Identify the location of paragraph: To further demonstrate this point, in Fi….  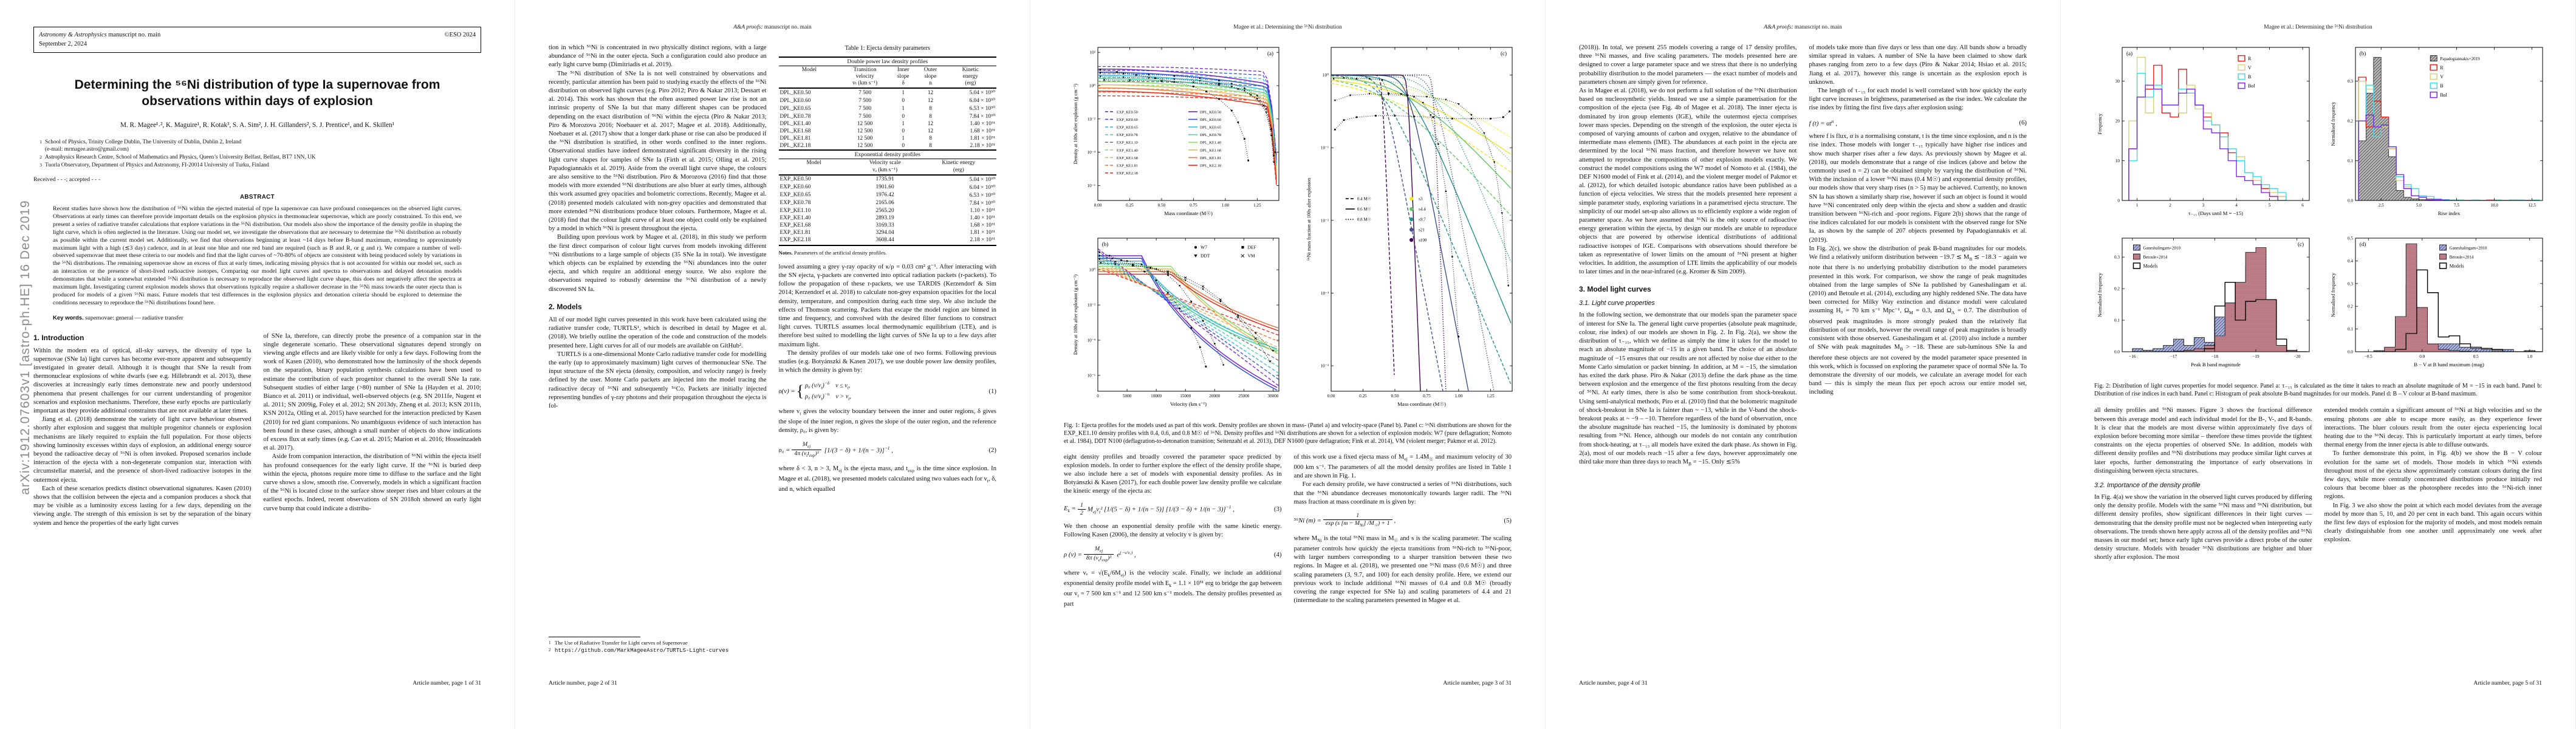
(2433, 476).